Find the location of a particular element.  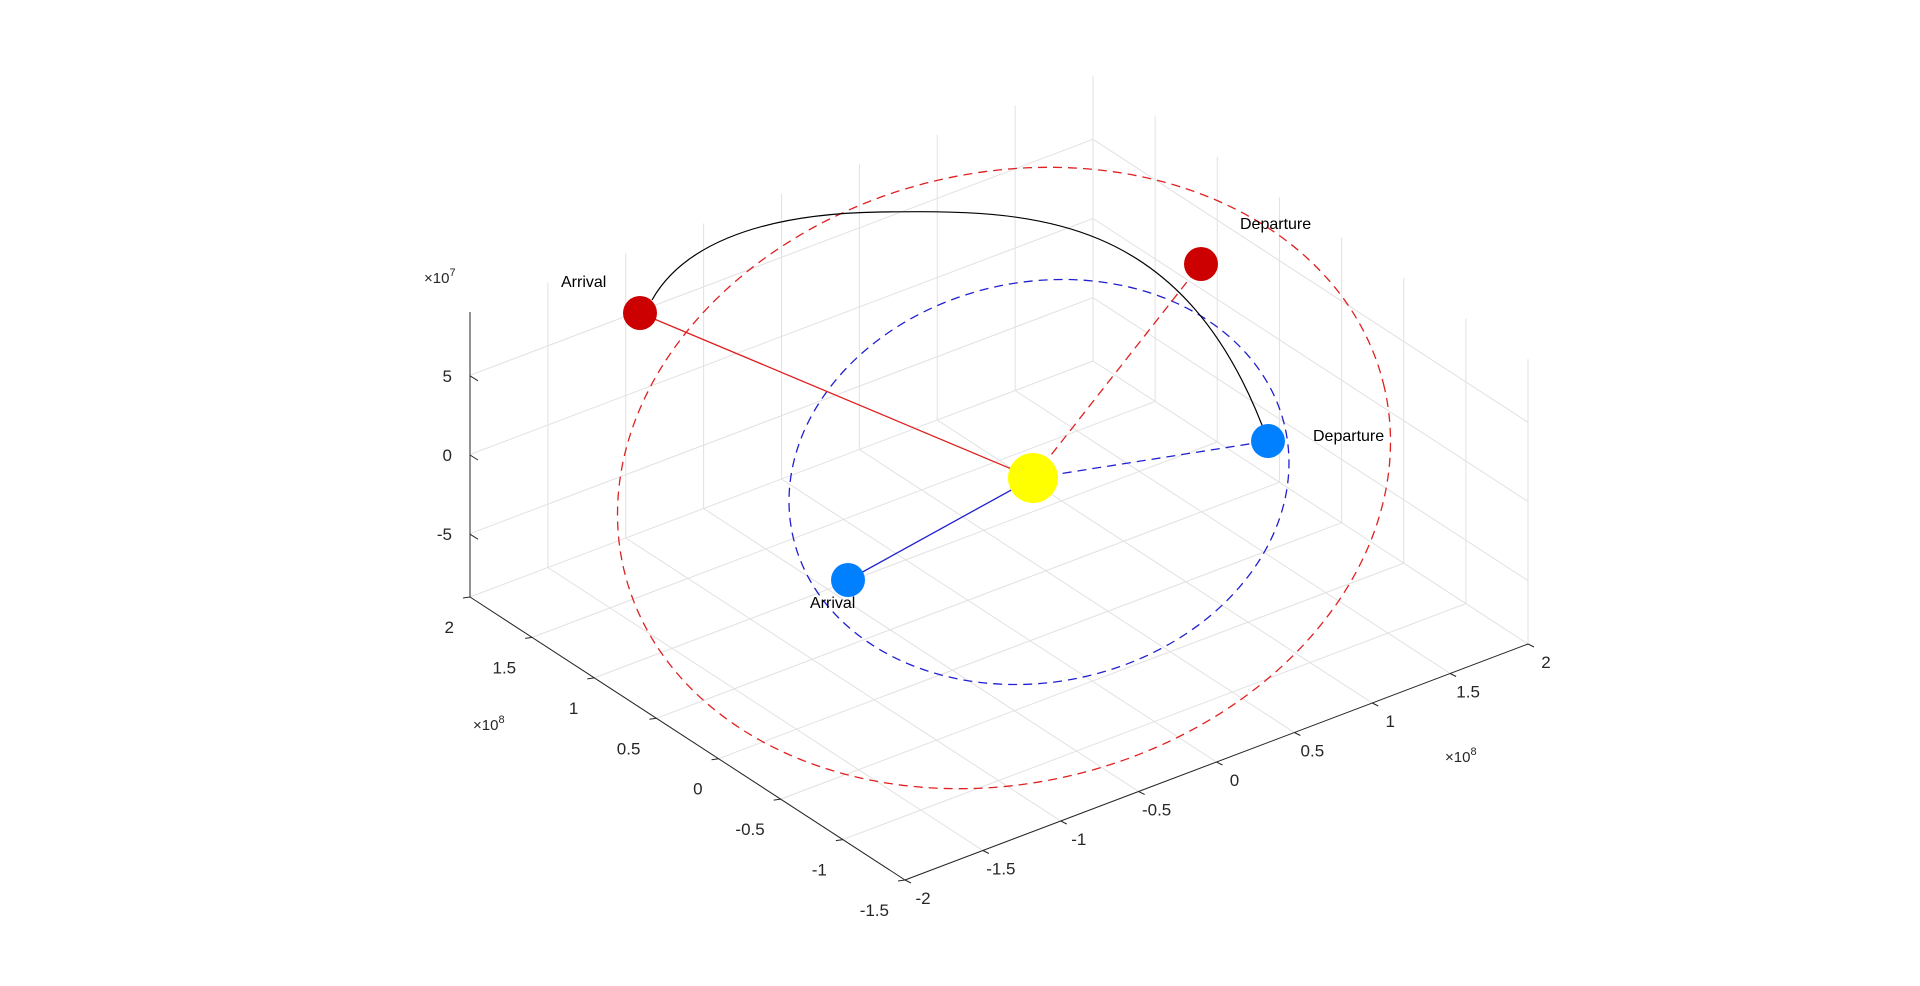

blue-arrival-label: Arrival is located at coordinates (832, 603).